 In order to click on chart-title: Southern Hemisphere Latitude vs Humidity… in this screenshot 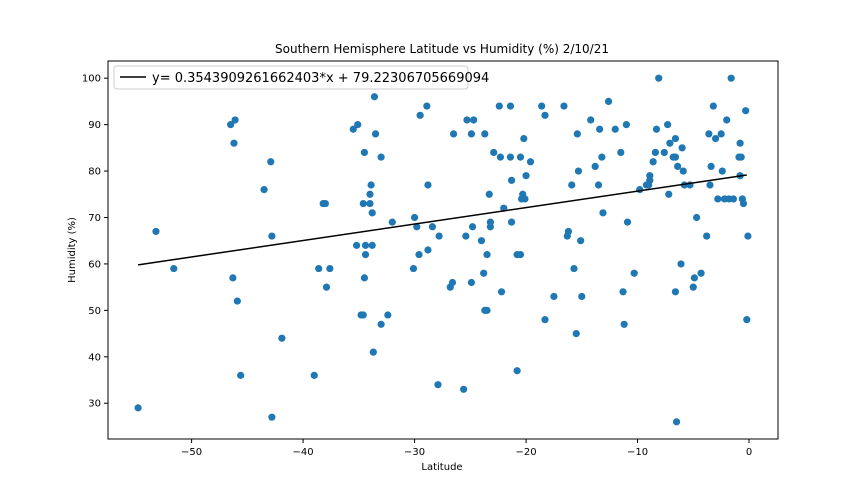, I will do `click(442, 49)`.